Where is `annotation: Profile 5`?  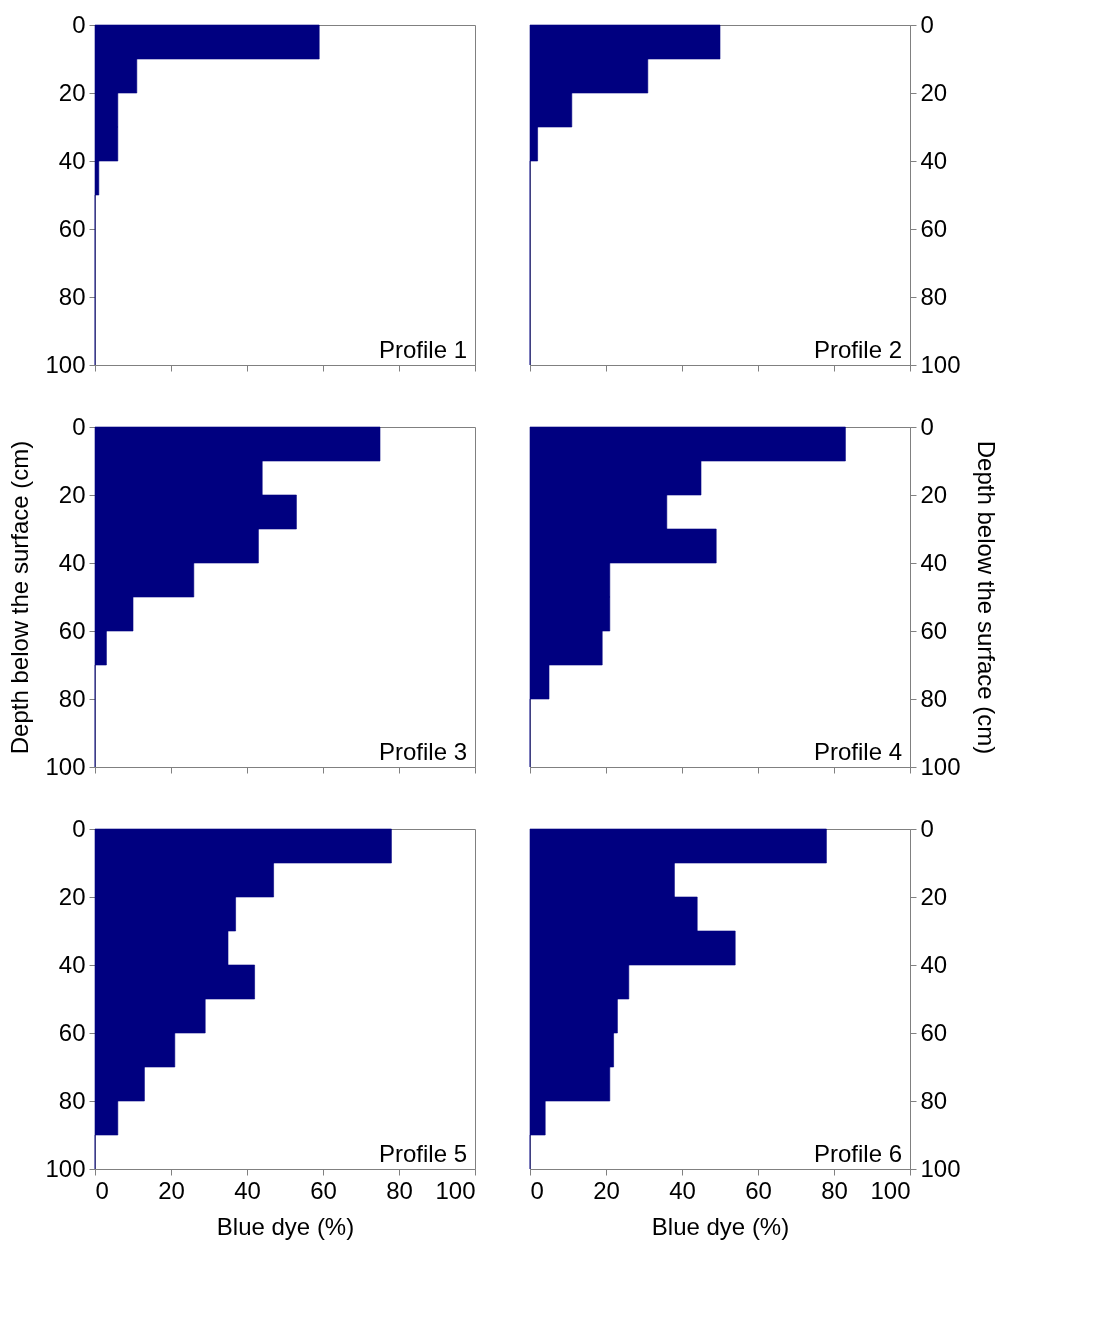
annotation: Profile 5 is located at coordinates (422, 1153).